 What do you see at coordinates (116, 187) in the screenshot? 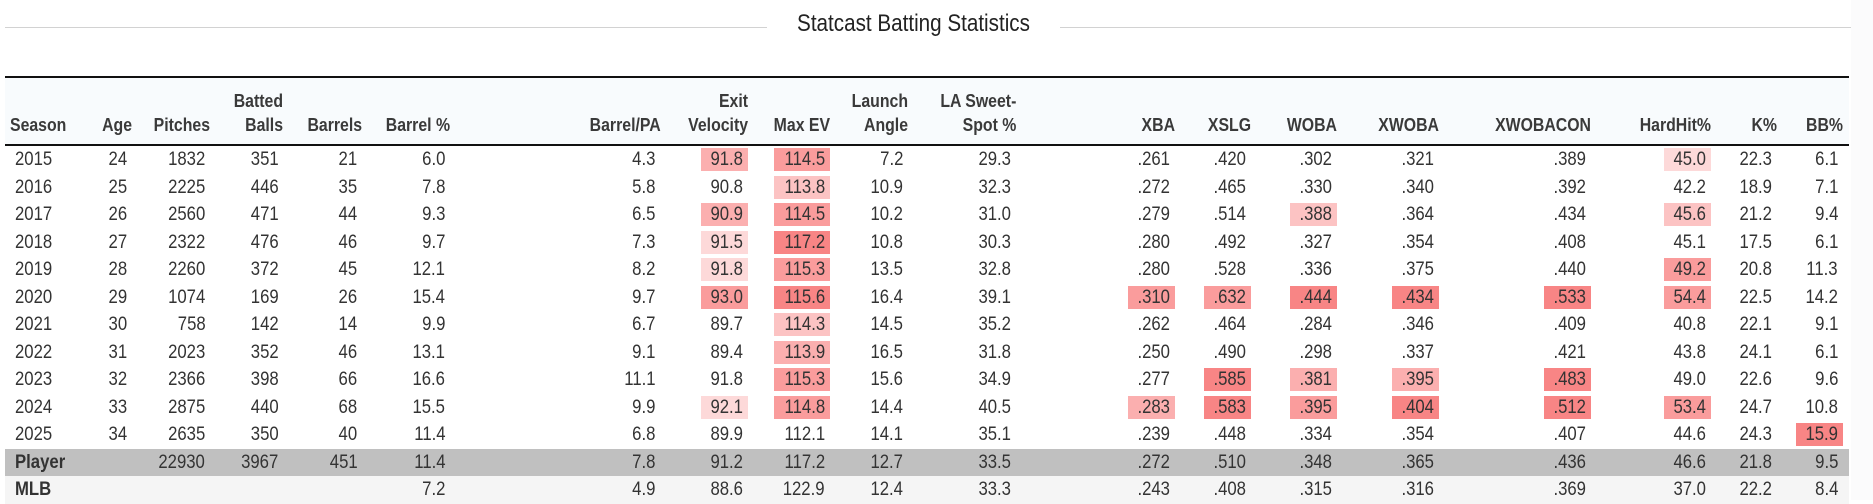
I see `cell-value: 25` at bounding box center [116, 187].